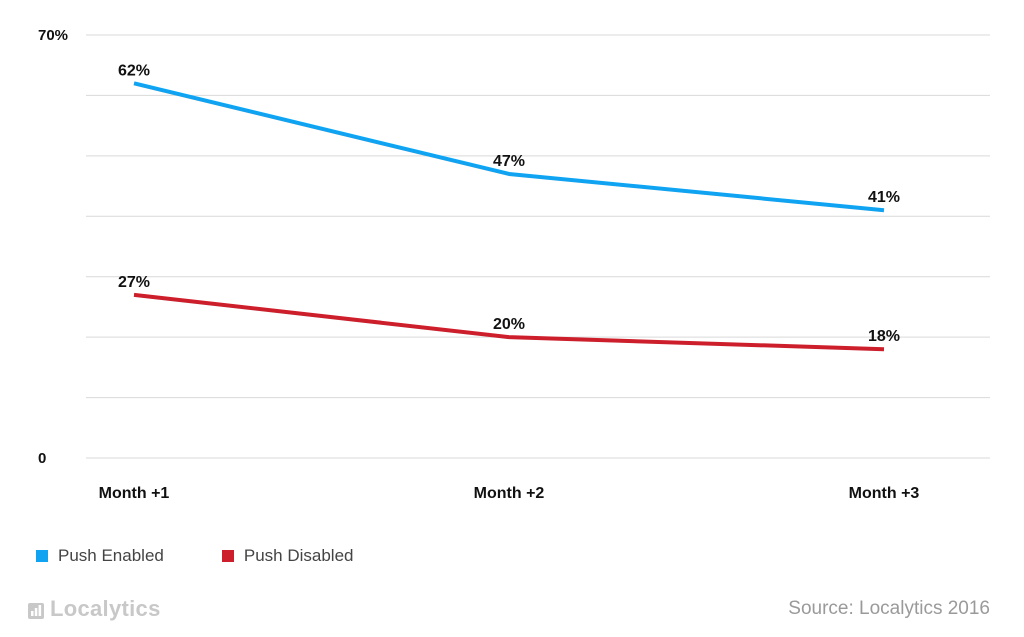  I want to click on data-label: 20%, so click(509, 324).